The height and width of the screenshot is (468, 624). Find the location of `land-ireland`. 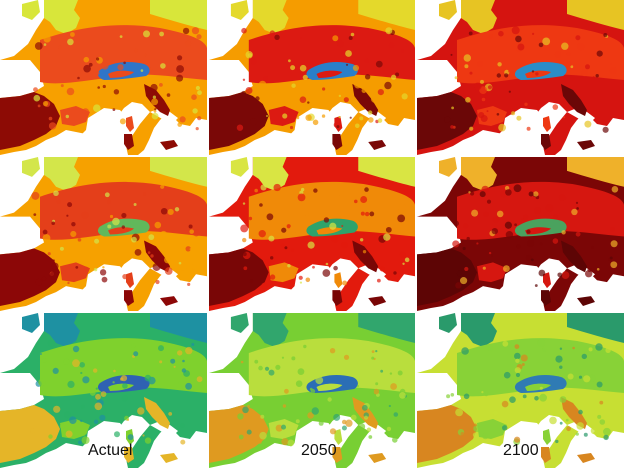

land-ireland is located at coordinates (239, 167).